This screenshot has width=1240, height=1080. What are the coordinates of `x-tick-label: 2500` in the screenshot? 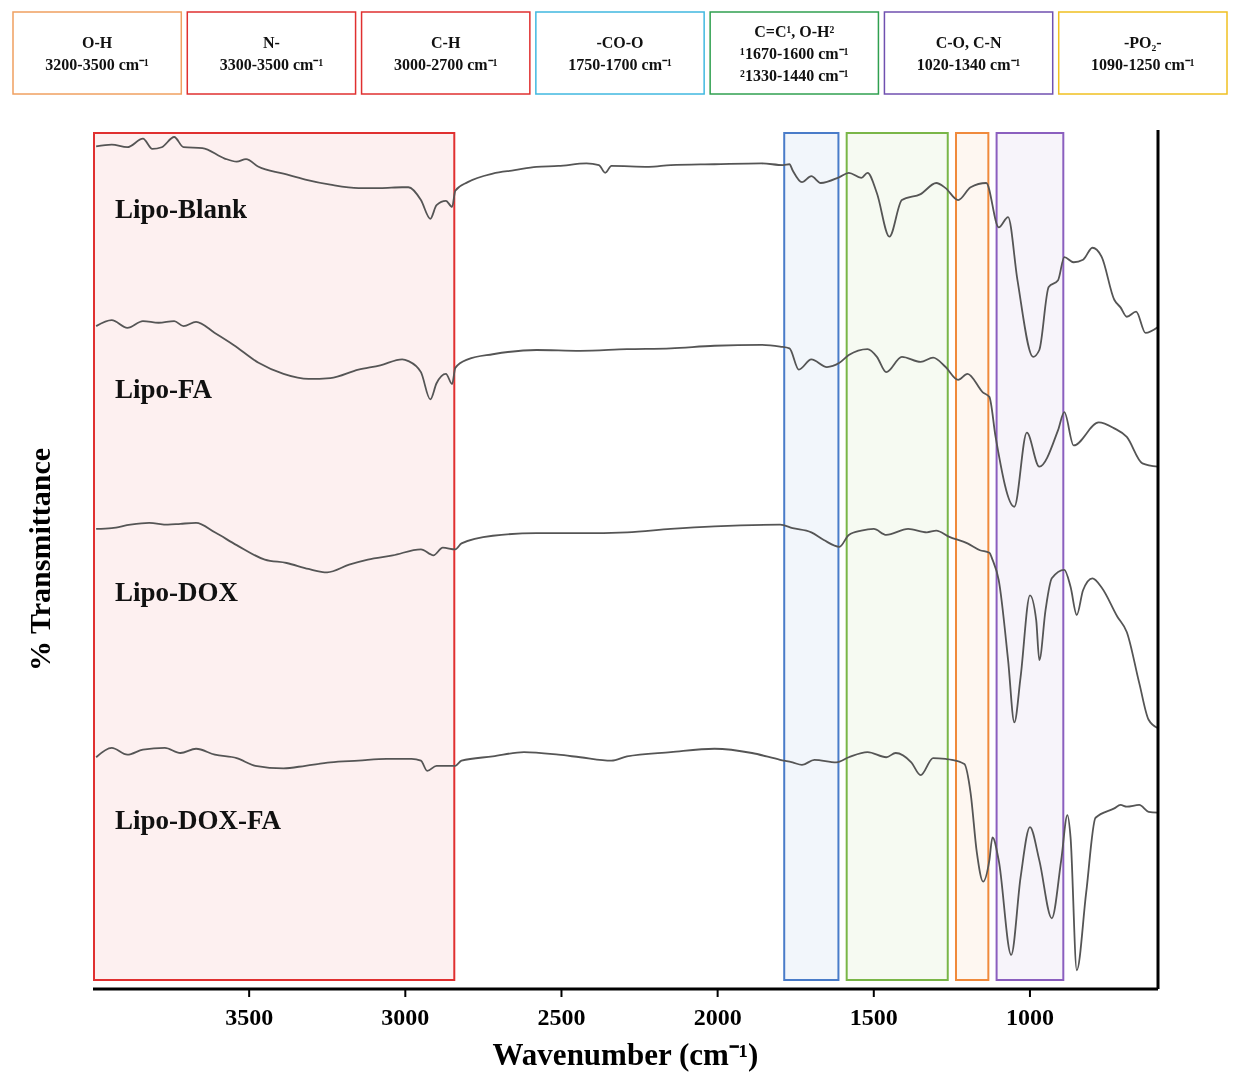 It's located at (561, 1017).